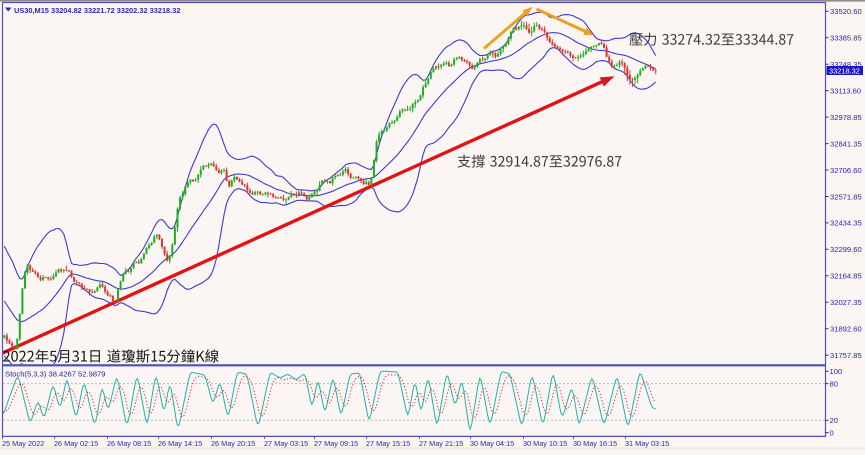 Image resolution: width=865 pixels, height=455 pixels. Describe the element at coordinates (23, 443) in the screenshot. I see `svg-text: 25 May 2022` at that location.